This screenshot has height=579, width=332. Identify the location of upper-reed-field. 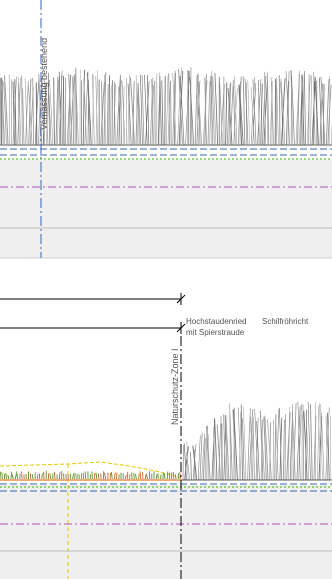
(166, 106).